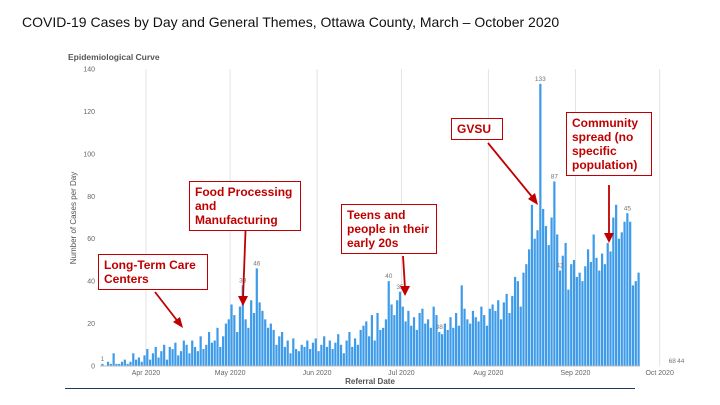  I want to click on y-tick-label: 0, so click(93, 367).